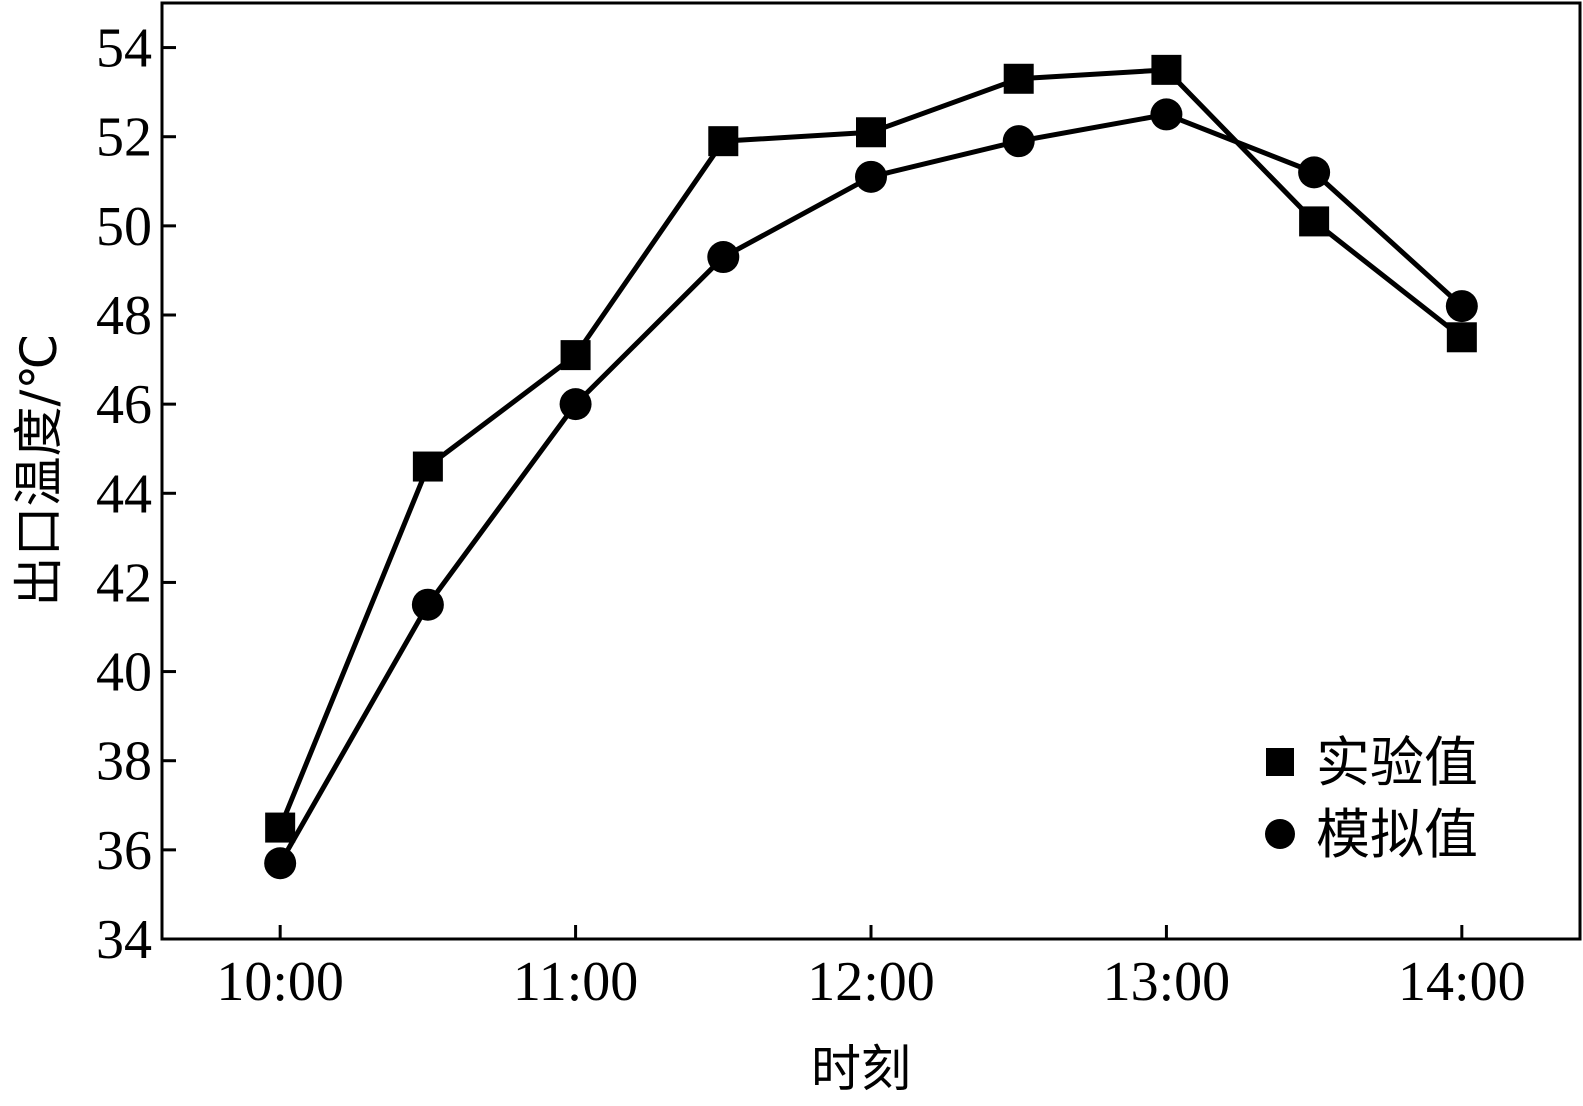 This screenshot has width=1583, height=1106. What do you see at coordinates (1280, 762) in the screenshot?
I see `legend-square-marker` at bounding box center [1280, 762].